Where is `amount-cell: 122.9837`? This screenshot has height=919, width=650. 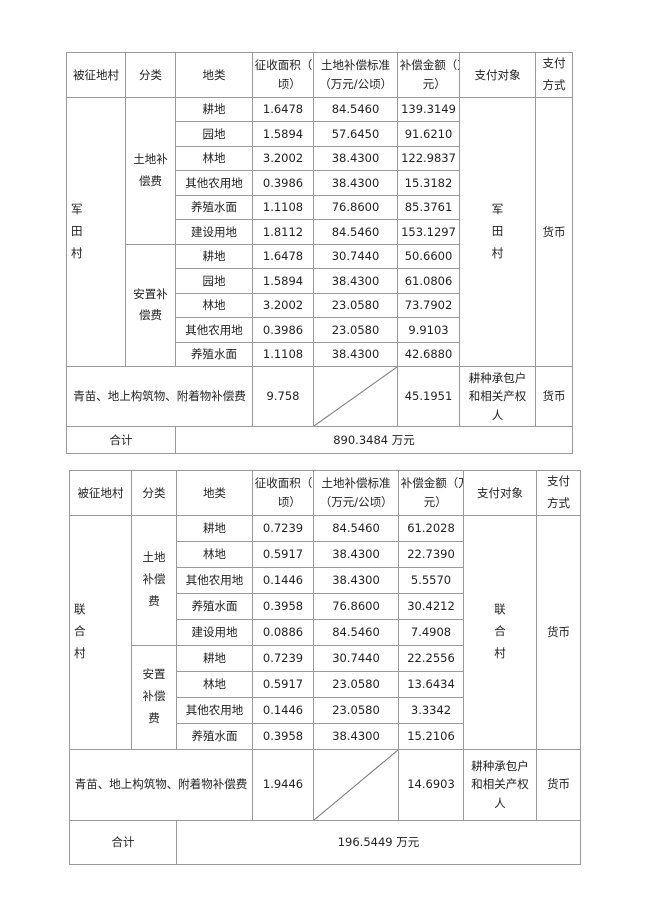 amount-cell: 122.9837 is located at coordinates (428, 158).